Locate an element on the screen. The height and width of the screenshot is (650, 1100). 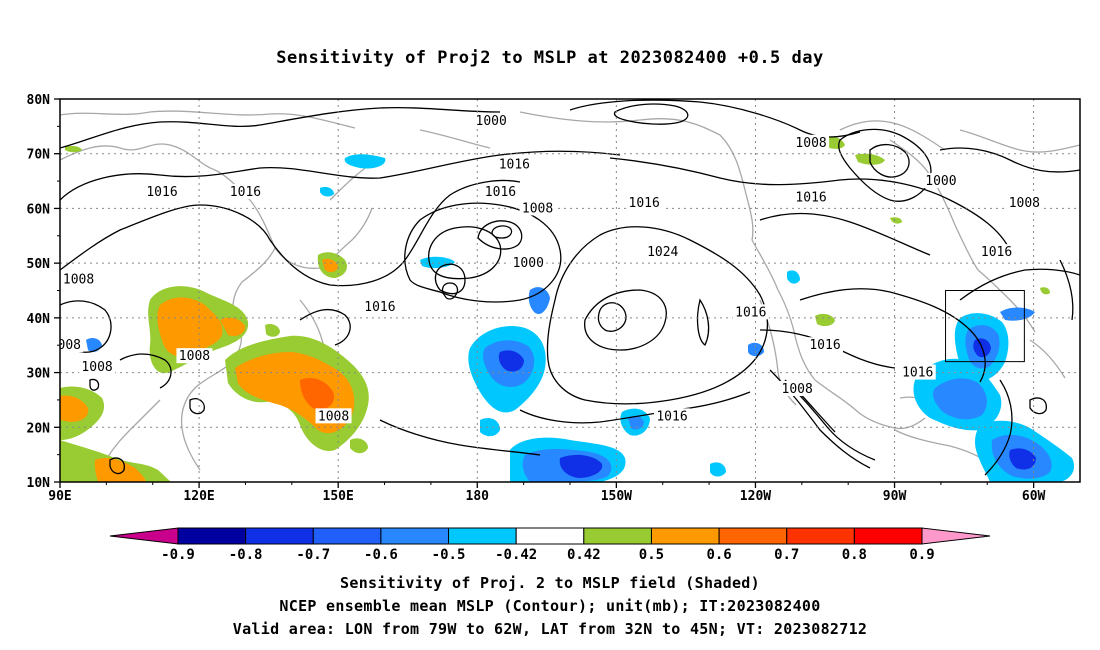
lat-label: 40N is located at coordinates (39, 319).